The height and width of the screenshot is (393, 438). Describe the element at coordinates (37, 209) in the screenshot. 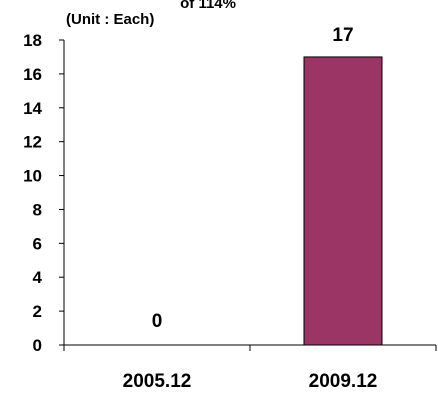

I see `y-tick-label-8: 8` at that location.